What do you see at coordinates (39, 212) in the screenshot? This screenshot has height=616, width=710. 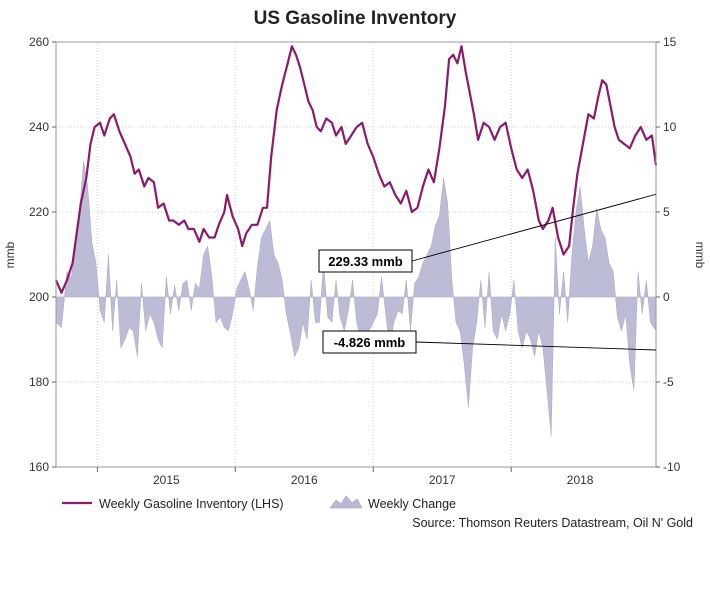 I see `left-tick-label: 220` at bounding box center [39, 212].